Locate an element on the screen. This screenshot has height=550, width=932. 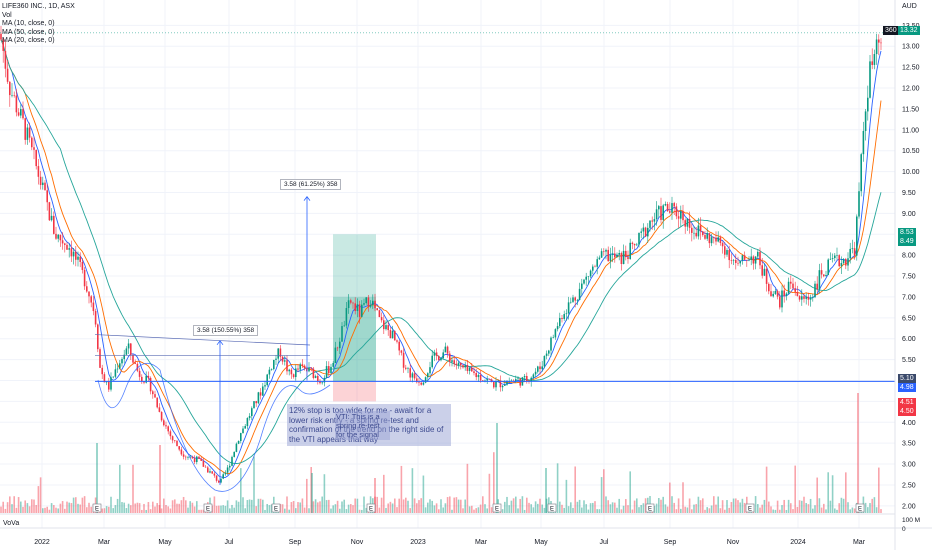
measure-arrow-left is located at coordinates (220, 343).